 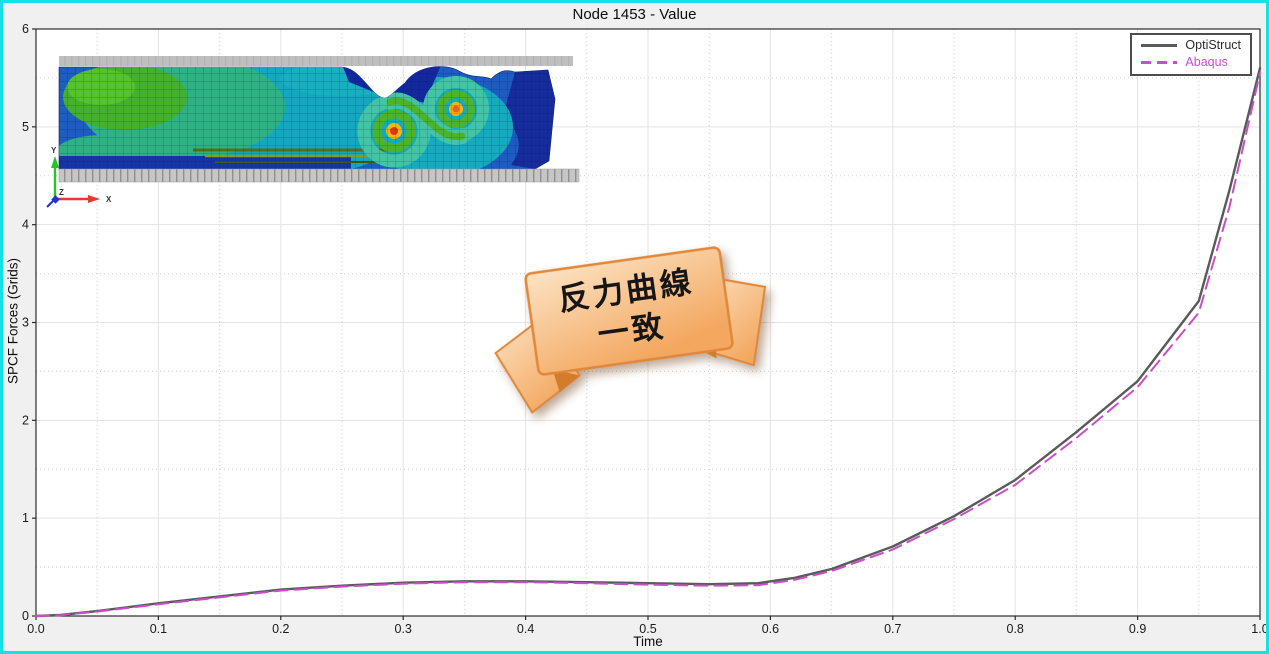 I want to click on svg-text: 0, so click(x=25, y=616).